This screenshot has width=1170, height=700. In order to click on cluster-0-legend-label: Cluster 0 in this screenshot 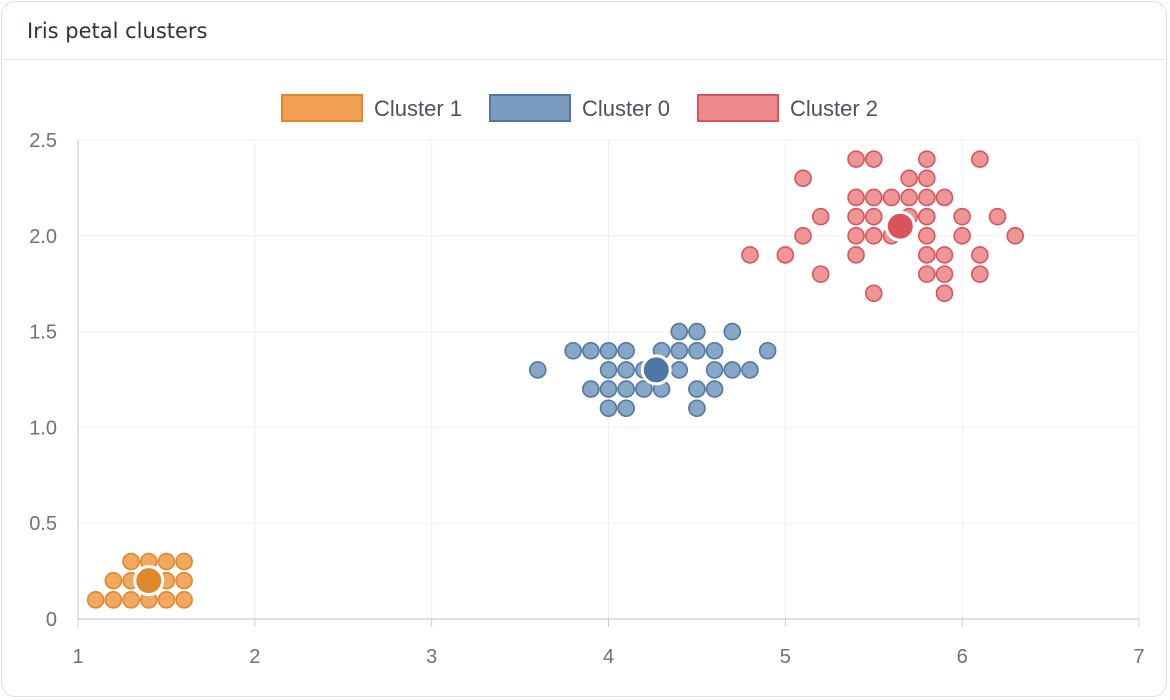, I will do `click(626, 108)`.